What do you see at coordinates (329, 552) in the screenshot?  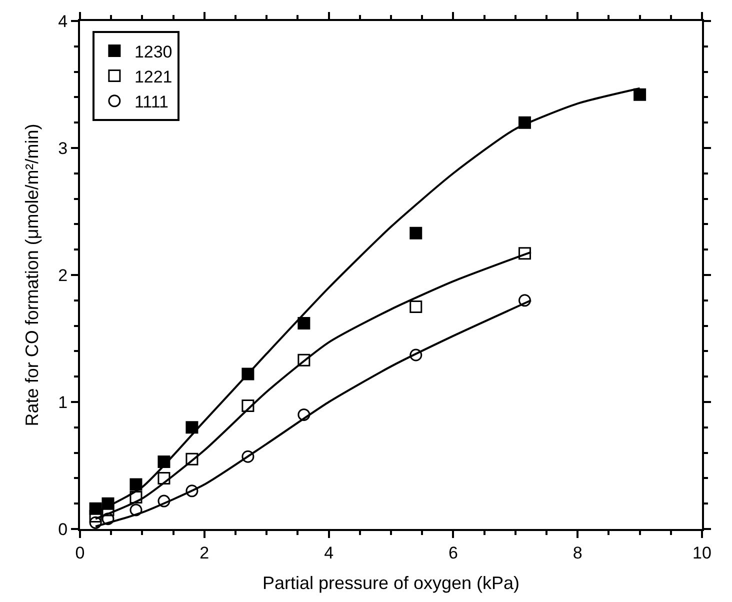 I see `x-tick-label: 4` at bounding box center [329, 552].